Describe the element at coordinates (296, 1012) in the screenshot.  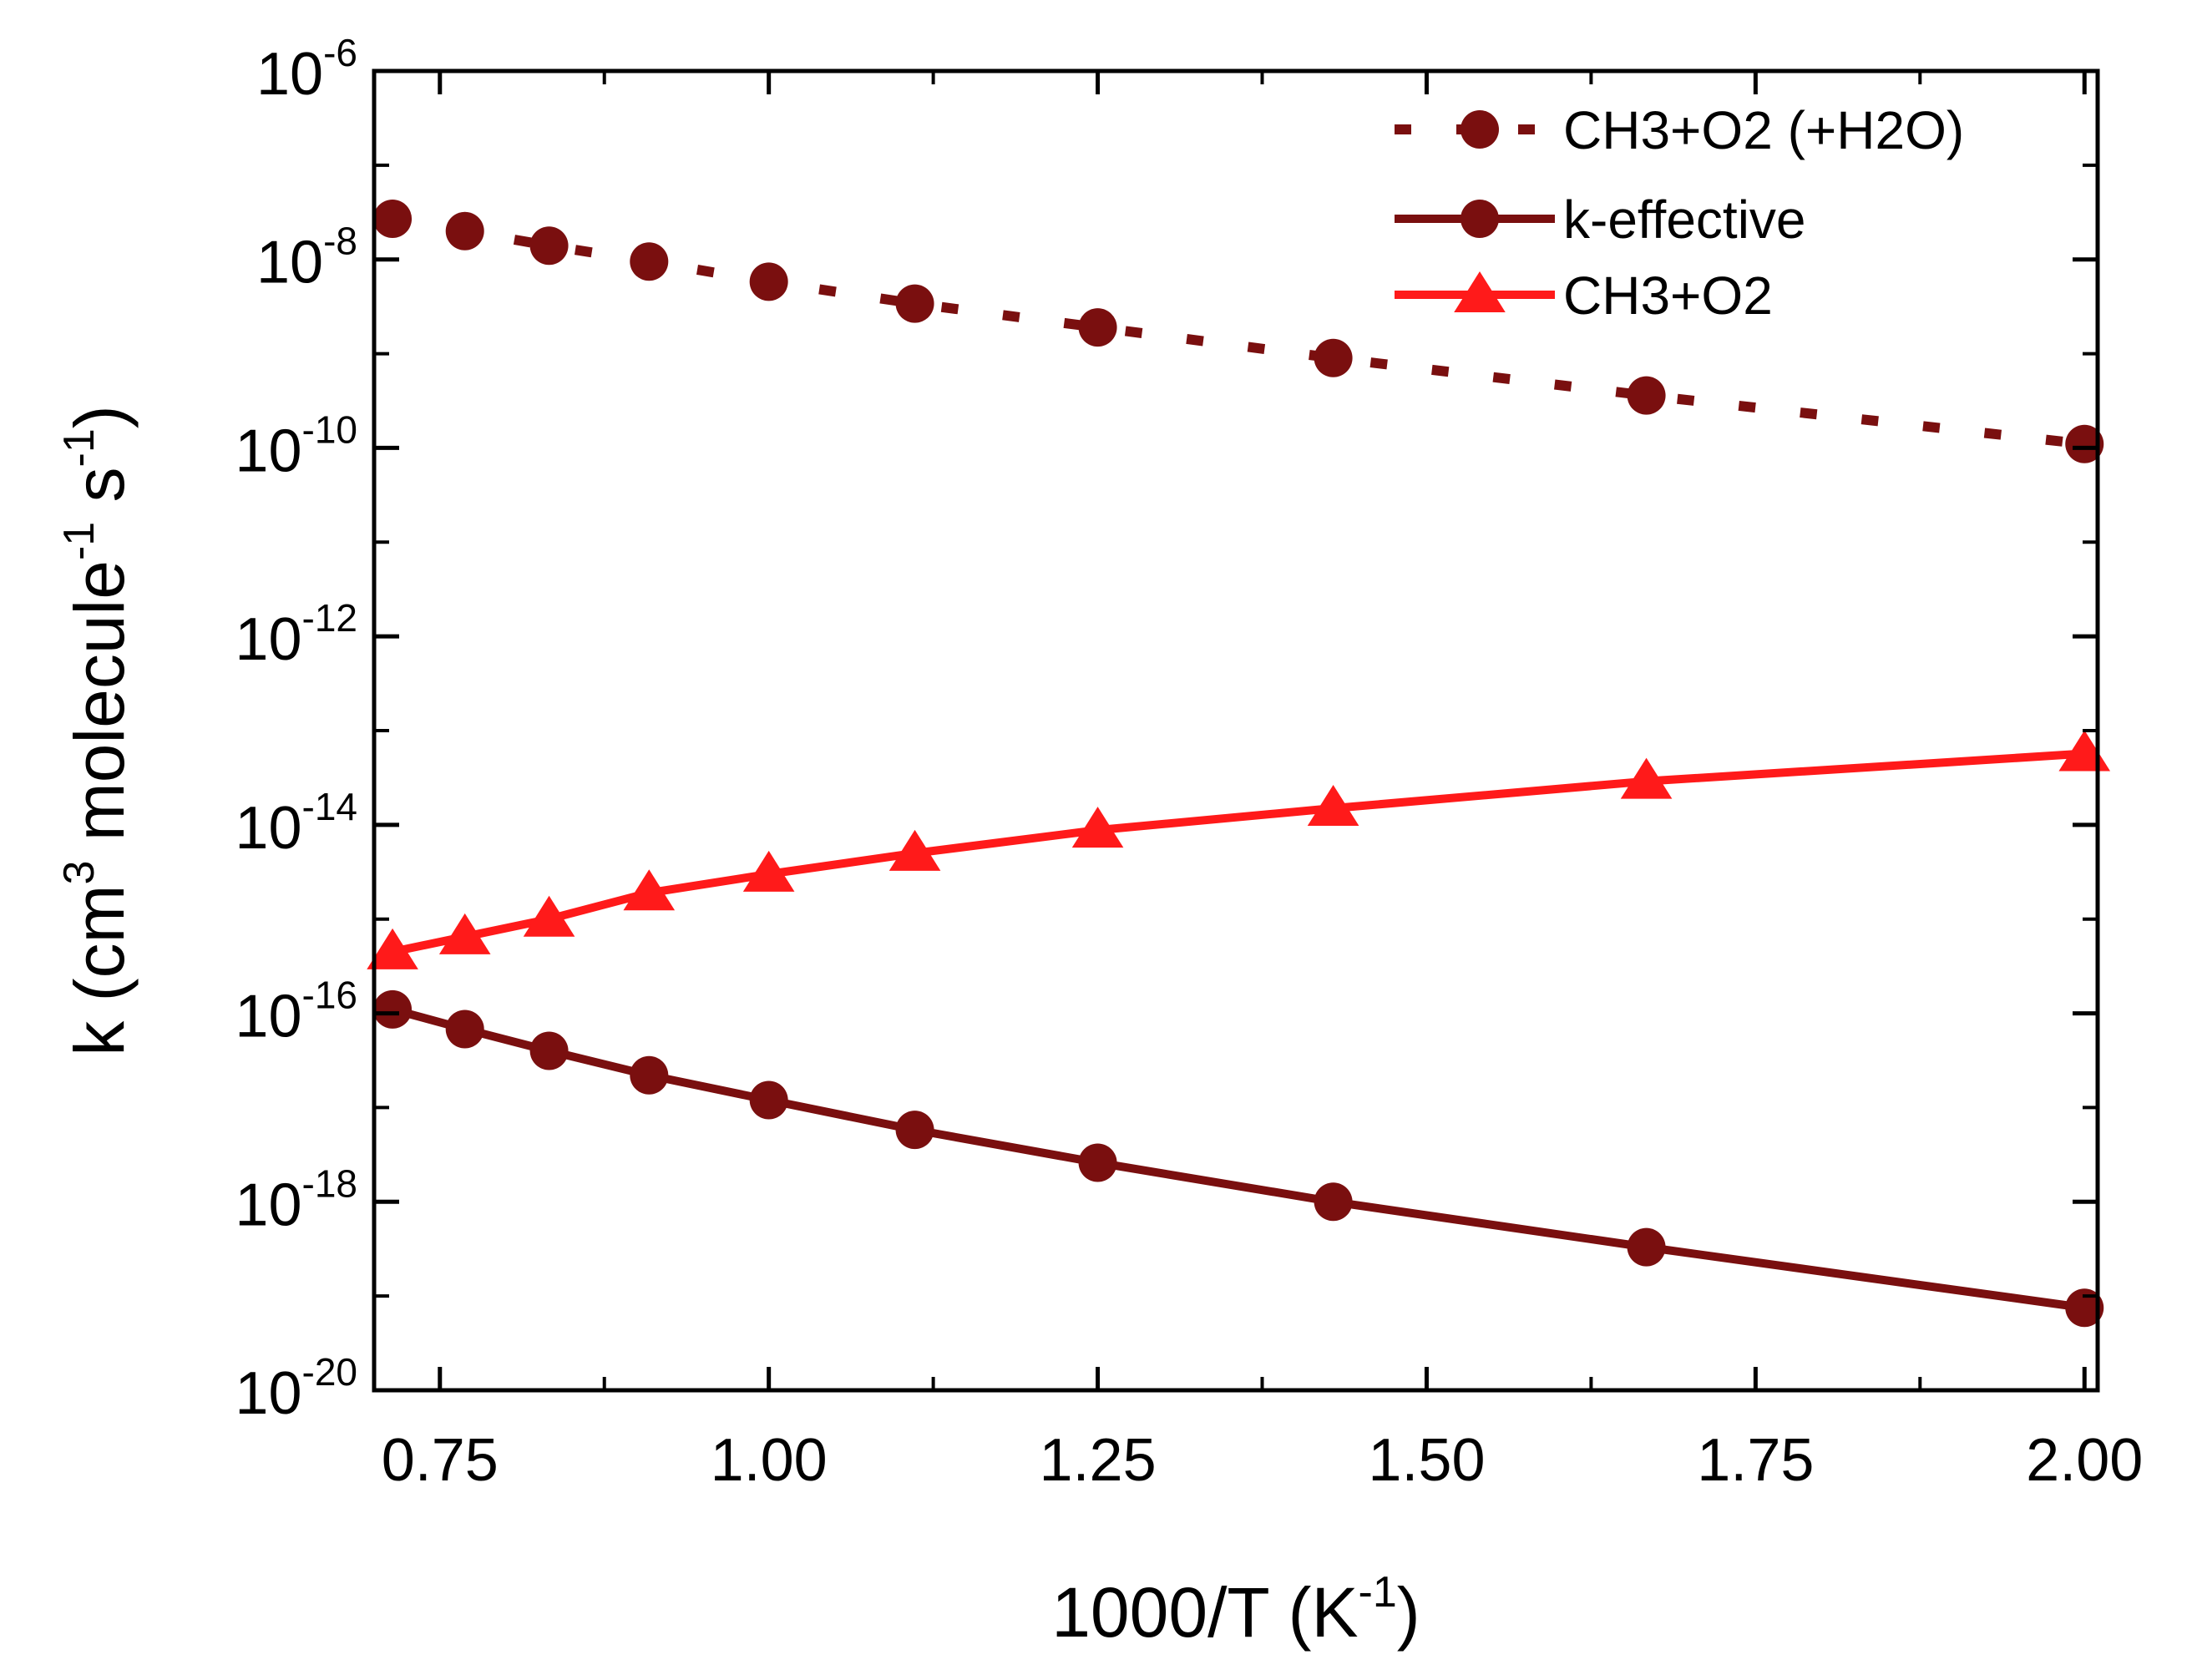
I see `y-tick-label: 10⁻¹⁶` at that location.